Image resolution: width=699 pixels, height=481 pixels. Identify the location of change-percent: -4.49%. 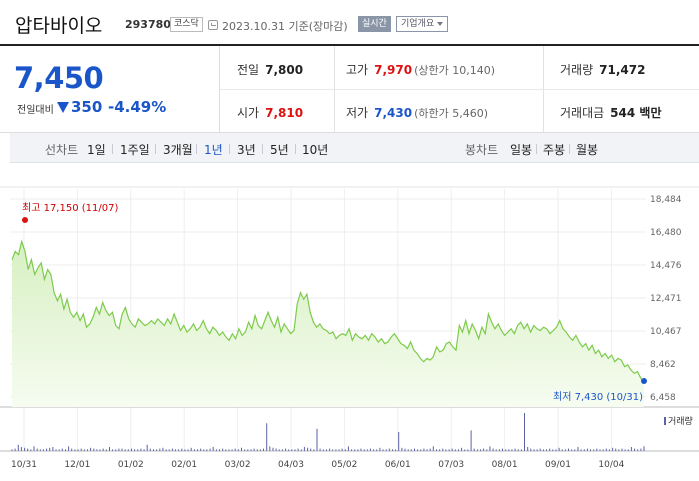
(137, 107).